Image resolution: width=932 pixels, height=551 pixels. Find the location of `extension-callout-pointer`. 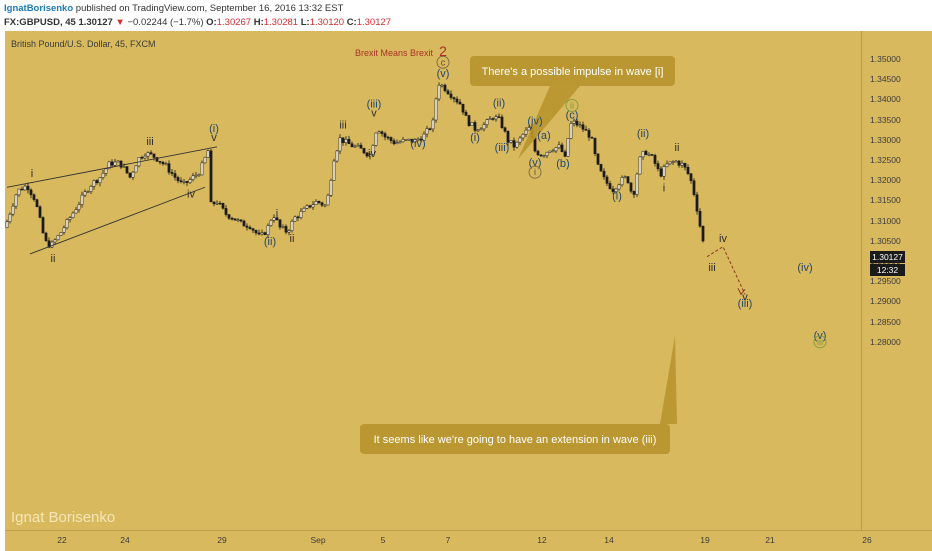

extension-callout-pointer is located at coordinates (668, 380).